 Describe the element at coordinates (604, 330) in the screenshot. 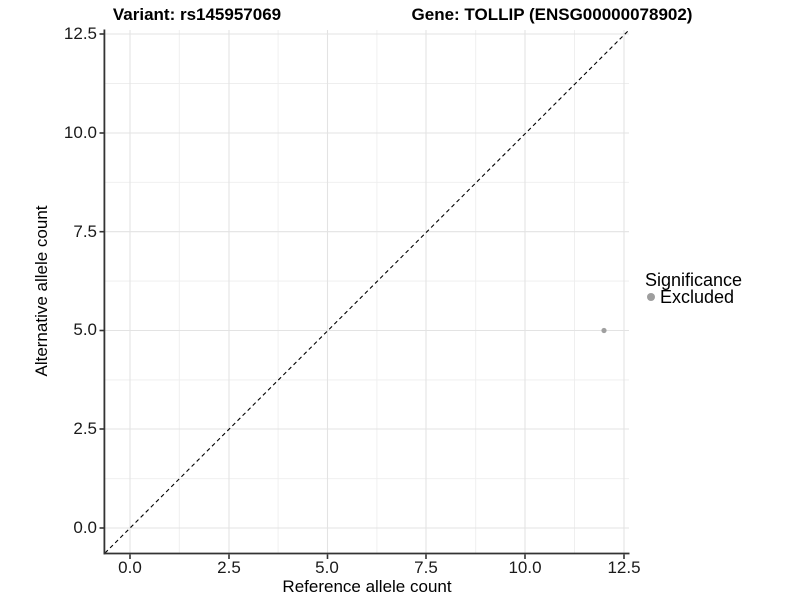

I see `data-point-excluded` at that location.